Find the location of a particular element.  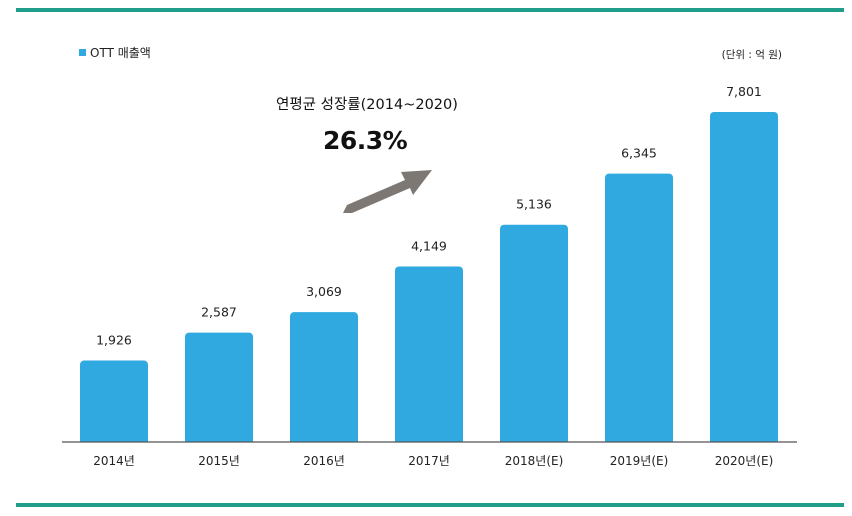

bar-2019년(E) is located at coordinates (639, 310).